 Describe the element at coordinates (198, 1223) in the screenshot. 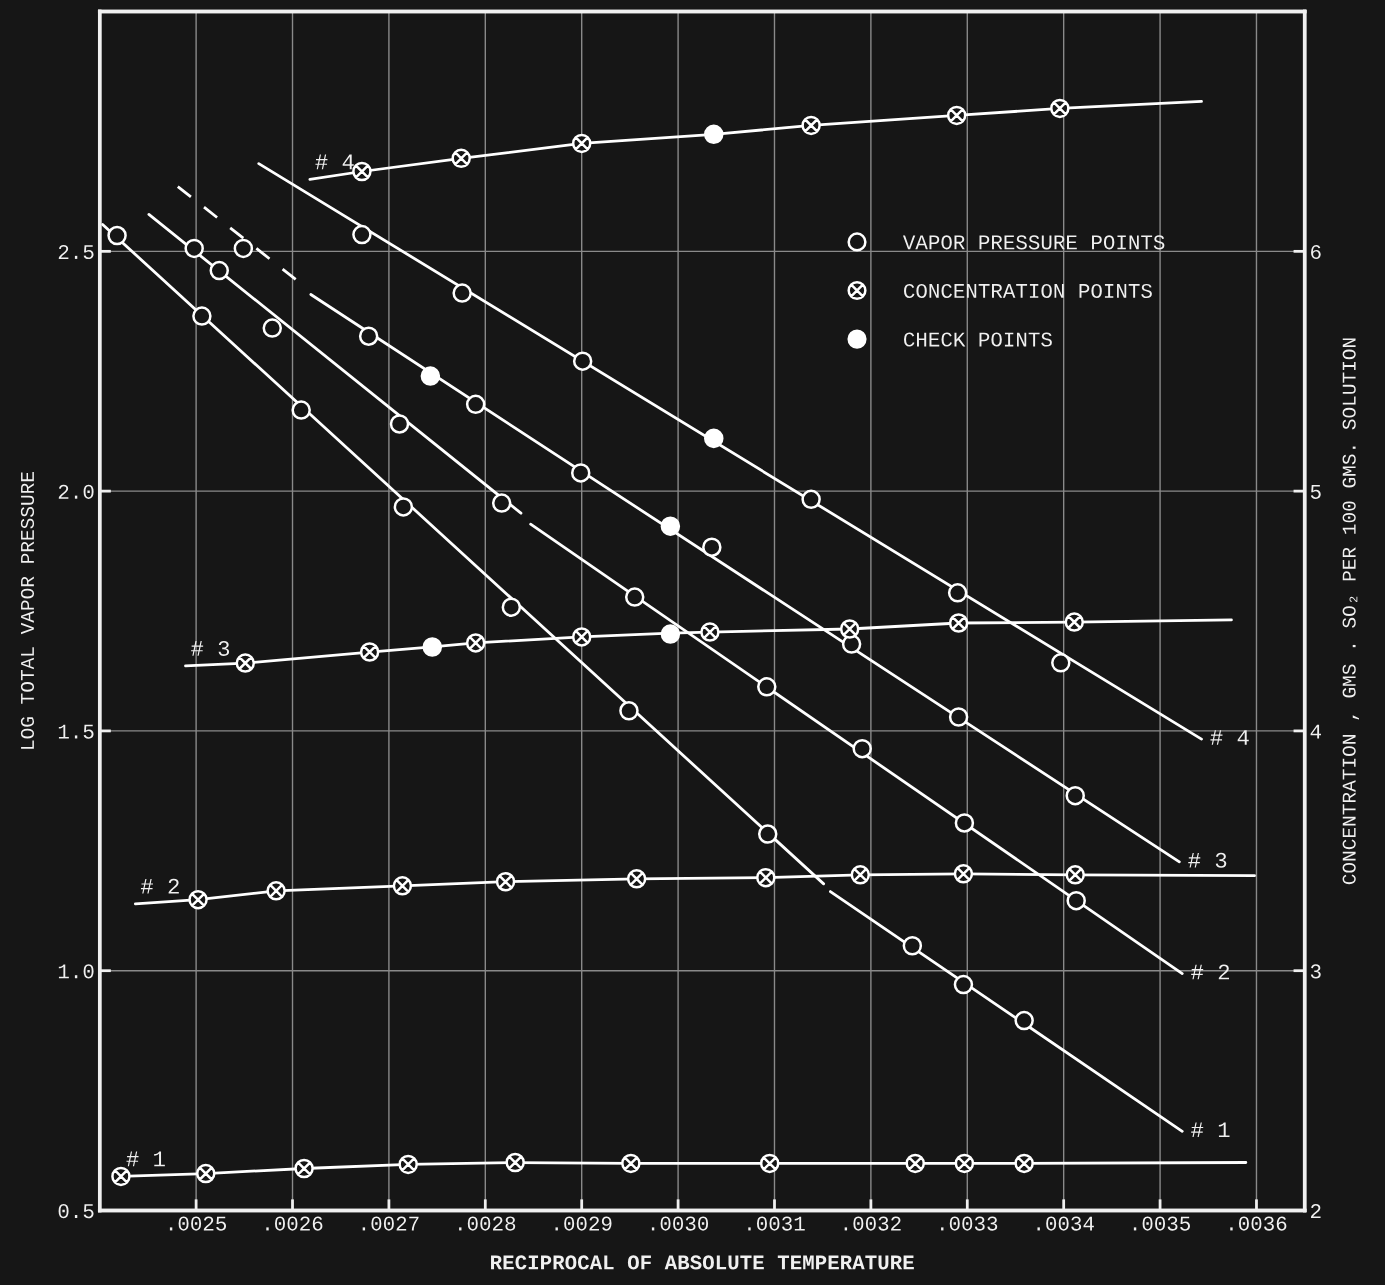

I see `x-tick-label: .0025` at that location.